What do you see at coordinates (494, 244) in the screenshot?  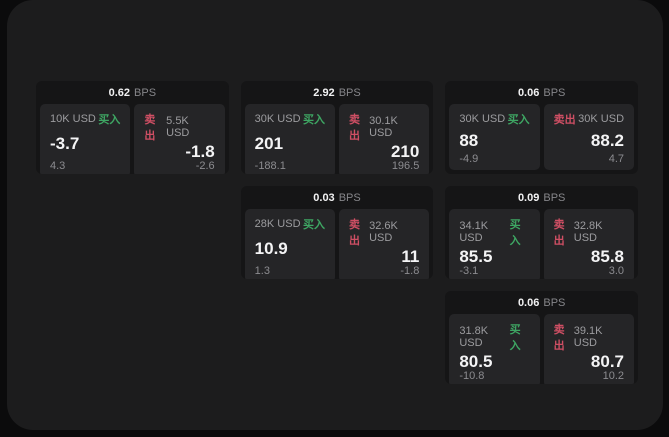 I see `buy-tile: 34.1K USD 买入 85.5 -3.1` at bounding box center [494, 244].